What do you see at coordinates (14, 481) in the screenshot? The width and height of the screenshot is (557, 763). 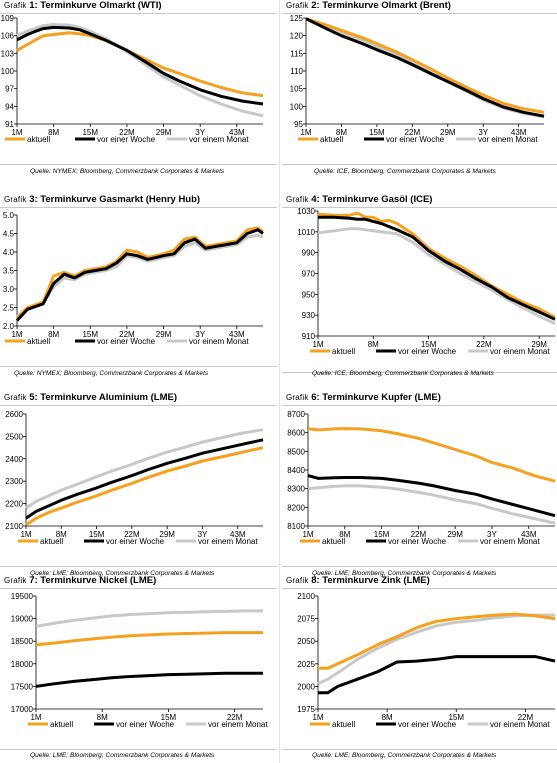 I see `y-tick-label: 2300` at bounding box center [14, 481].